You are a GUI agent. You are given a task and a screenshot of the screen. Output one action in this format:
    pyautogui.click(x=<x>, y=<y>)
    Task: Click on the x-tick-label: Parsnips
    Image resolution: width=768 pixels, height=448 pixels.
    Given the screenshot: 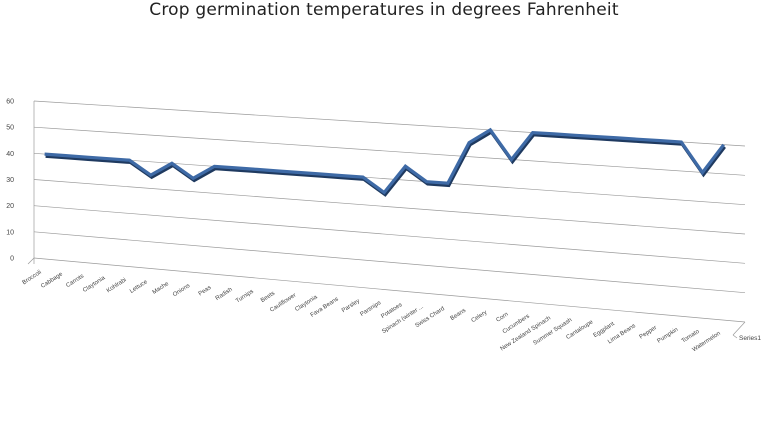 What is the action you would take?
    pyautogui.click(x=370, y=309)
    